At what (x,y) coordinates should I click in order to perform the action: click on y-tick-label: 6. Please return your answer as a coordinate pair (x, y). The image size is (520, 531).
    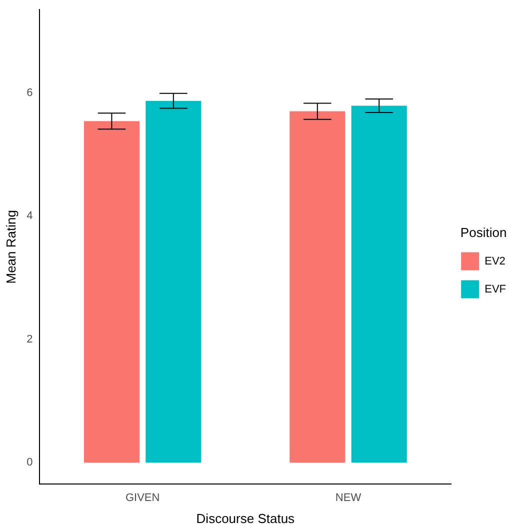
    Looking at the image, I should click on (29, 92).